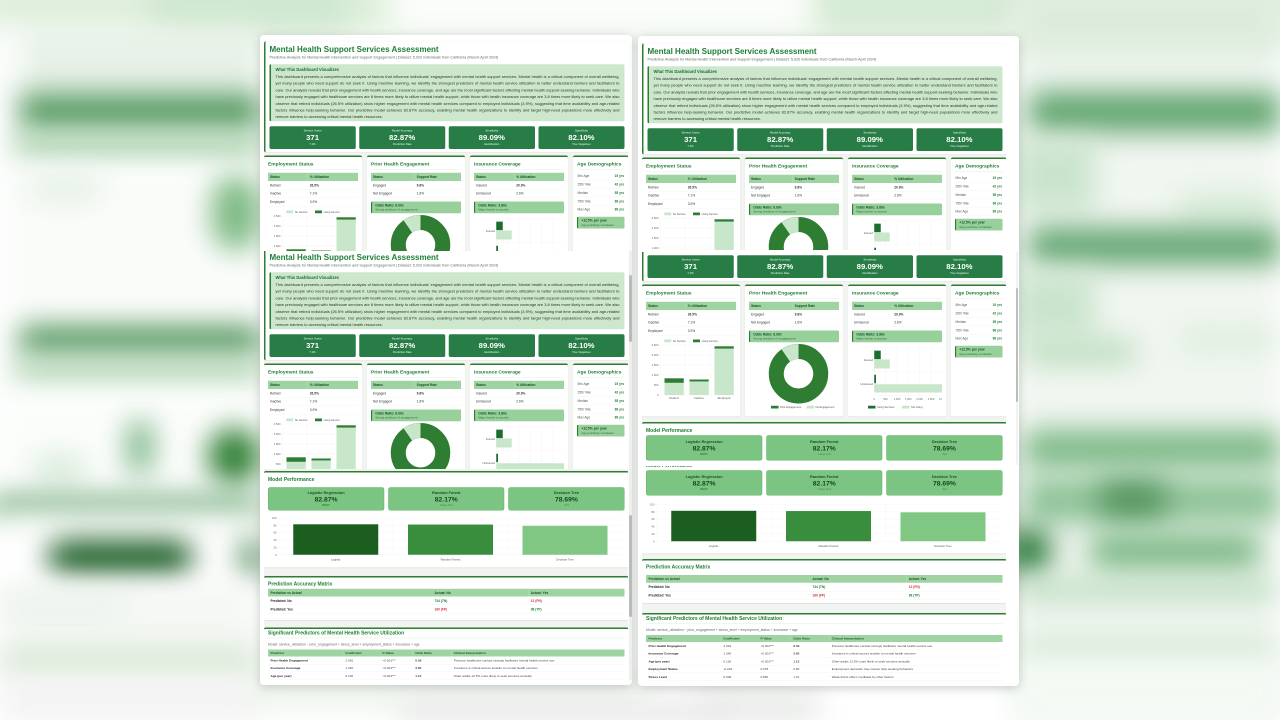 This screenshot has width=1280, height=720. What do you see at coordinates (917, 407) in the screenshot?
I see `svg-text: Not Using` at bounding box center [917, 407].